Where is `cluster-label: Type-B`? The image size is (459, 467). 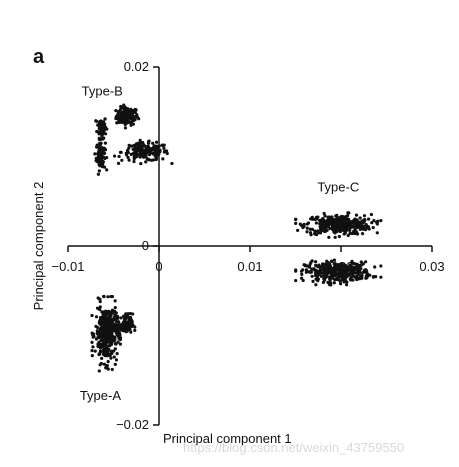 cluster-label: Type-B is located at coordinates (102, 91).